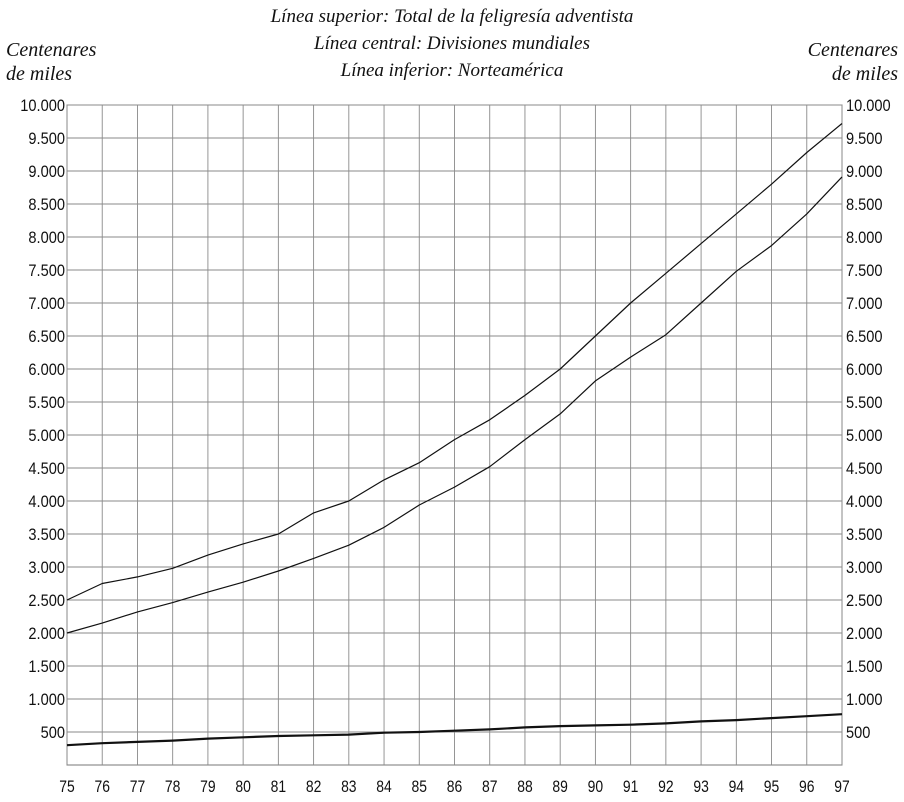  Describe the element at coordinates (864, 436) in the screenshot. I see `y-tick-label-right: 5.000` at that location.